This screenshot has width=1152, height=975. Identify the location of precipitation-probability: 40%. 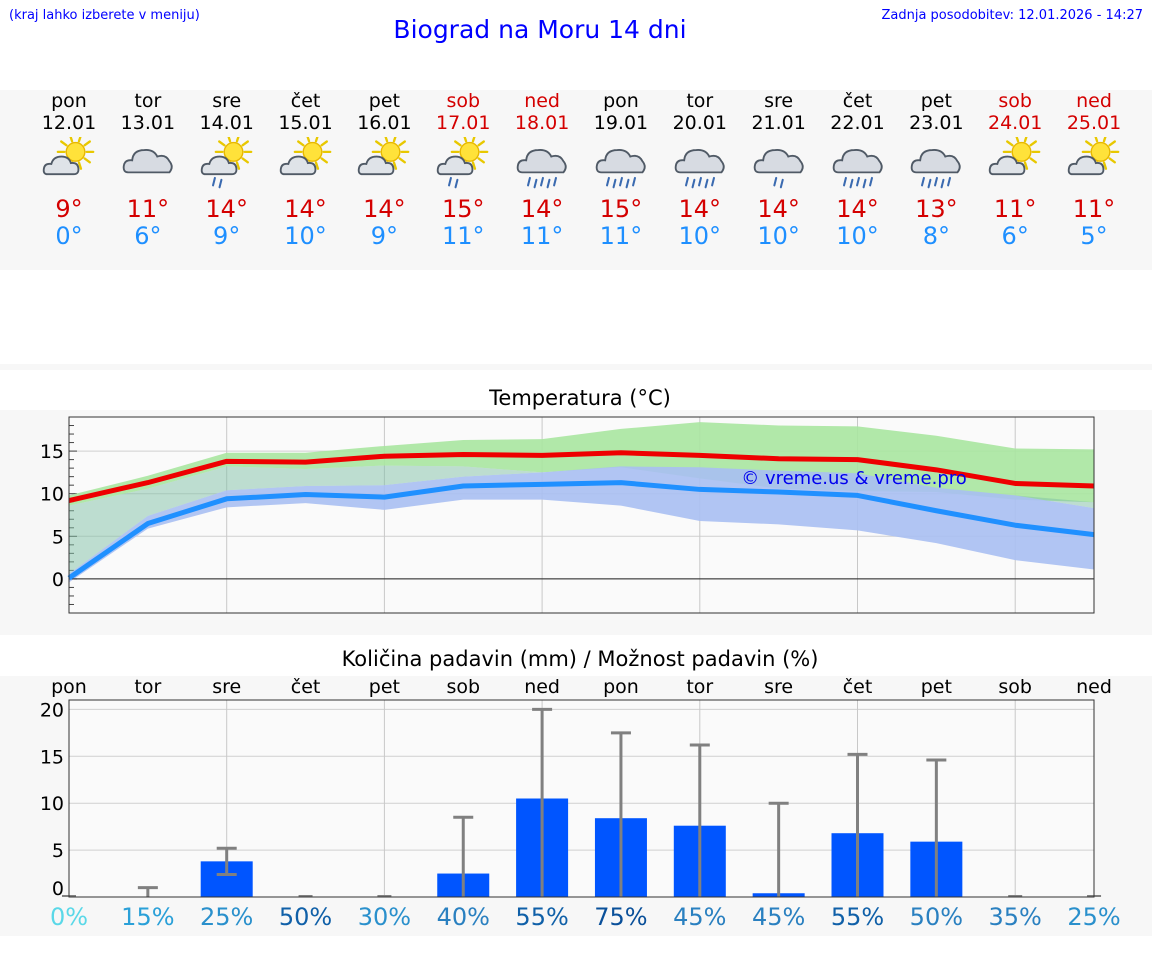
(463, 917).